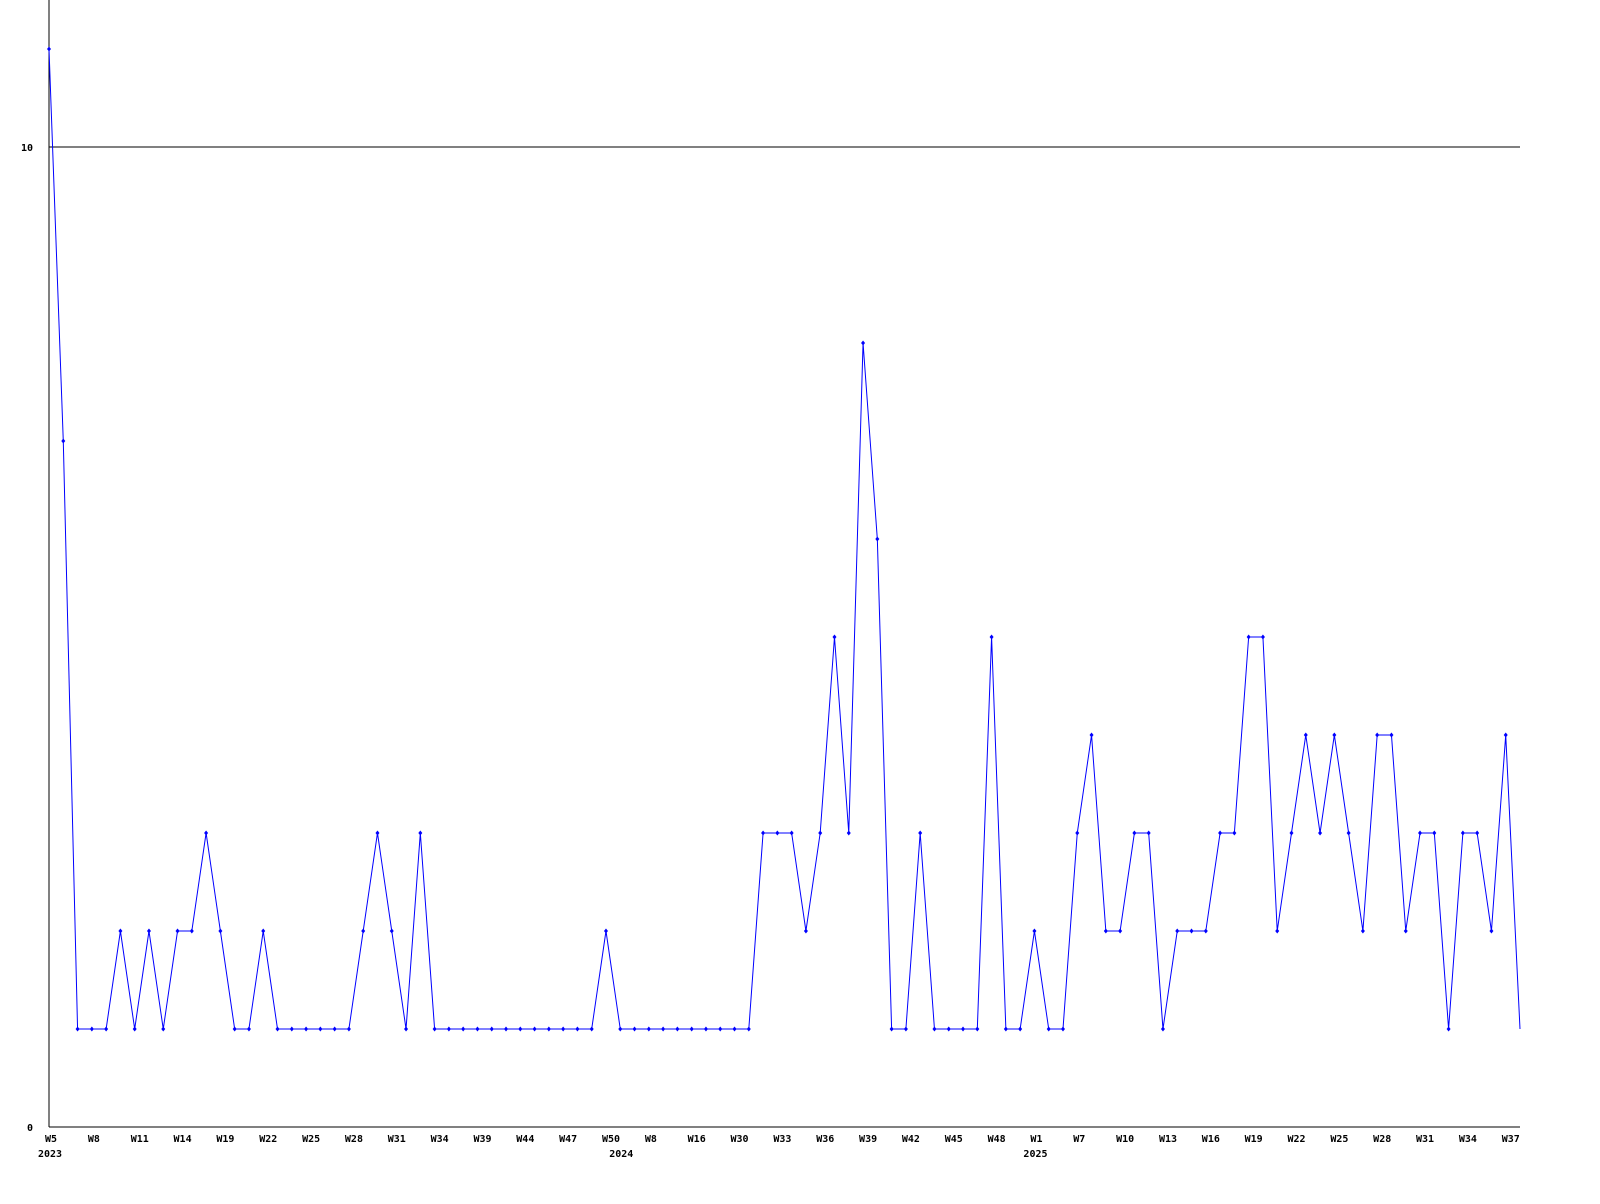 The width and height of the screenshot is (1600, 1204). I want to click on y-tick-label: 0, so click(30, 1128).